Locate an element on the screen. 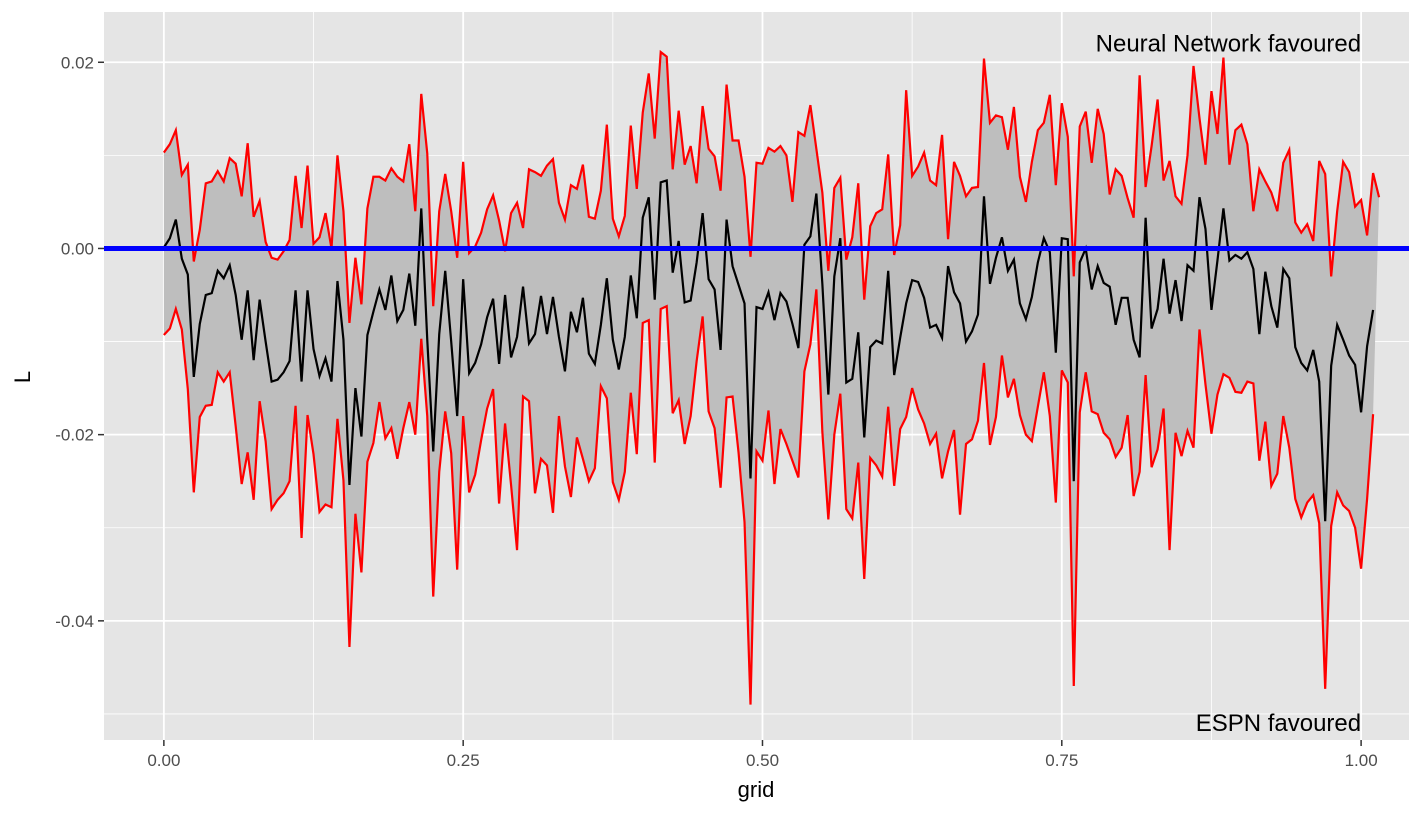 This screenshot has height=815, width=1420. y-axis-title: L is located at coordinates (22, 377).